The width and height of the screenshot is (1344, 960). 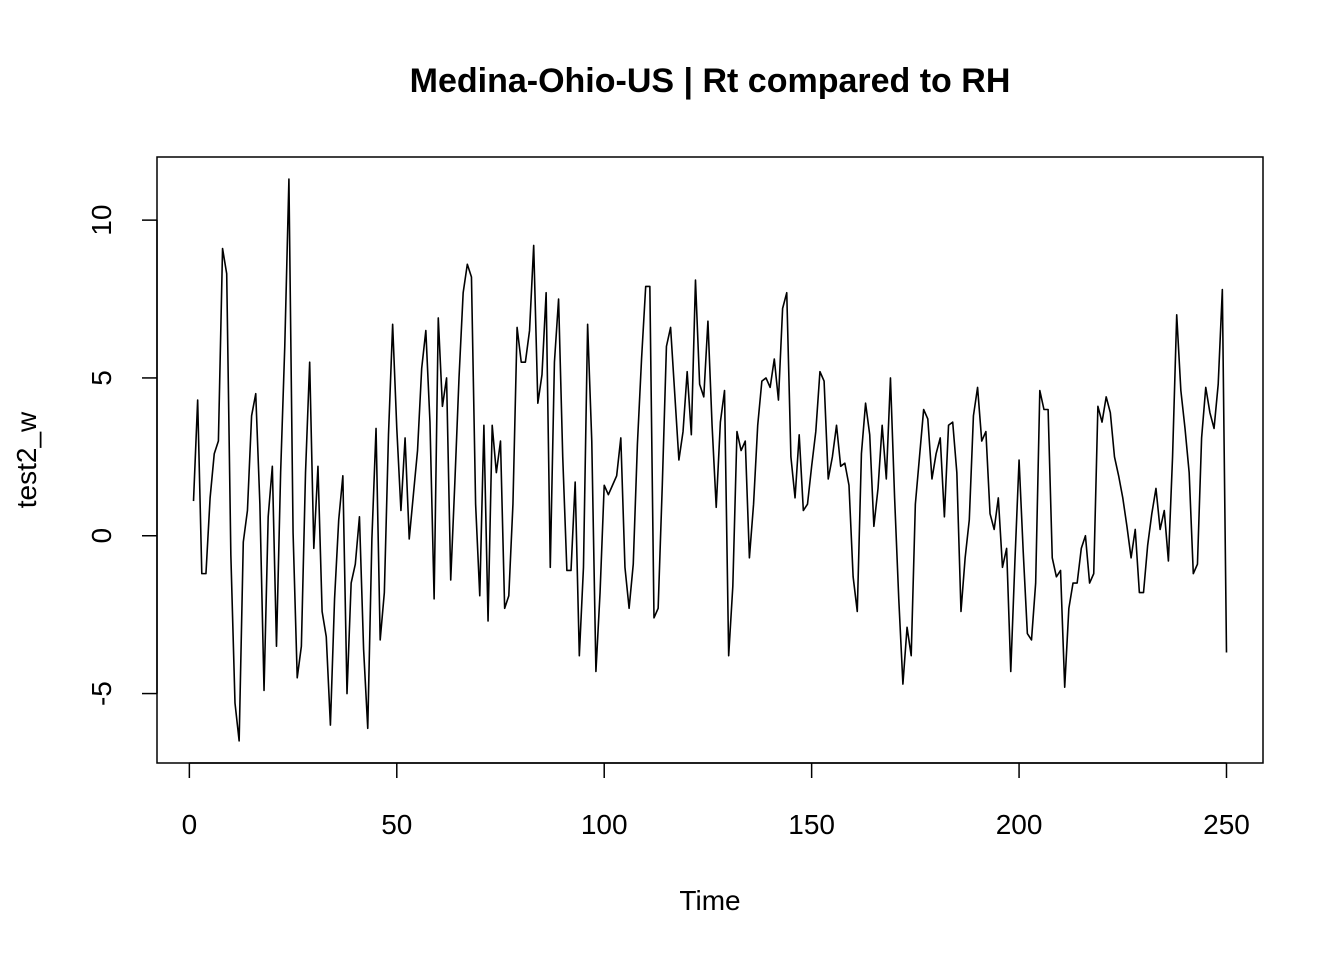 I want to click on y-tick-label: 0, so click(x=101, y=536).